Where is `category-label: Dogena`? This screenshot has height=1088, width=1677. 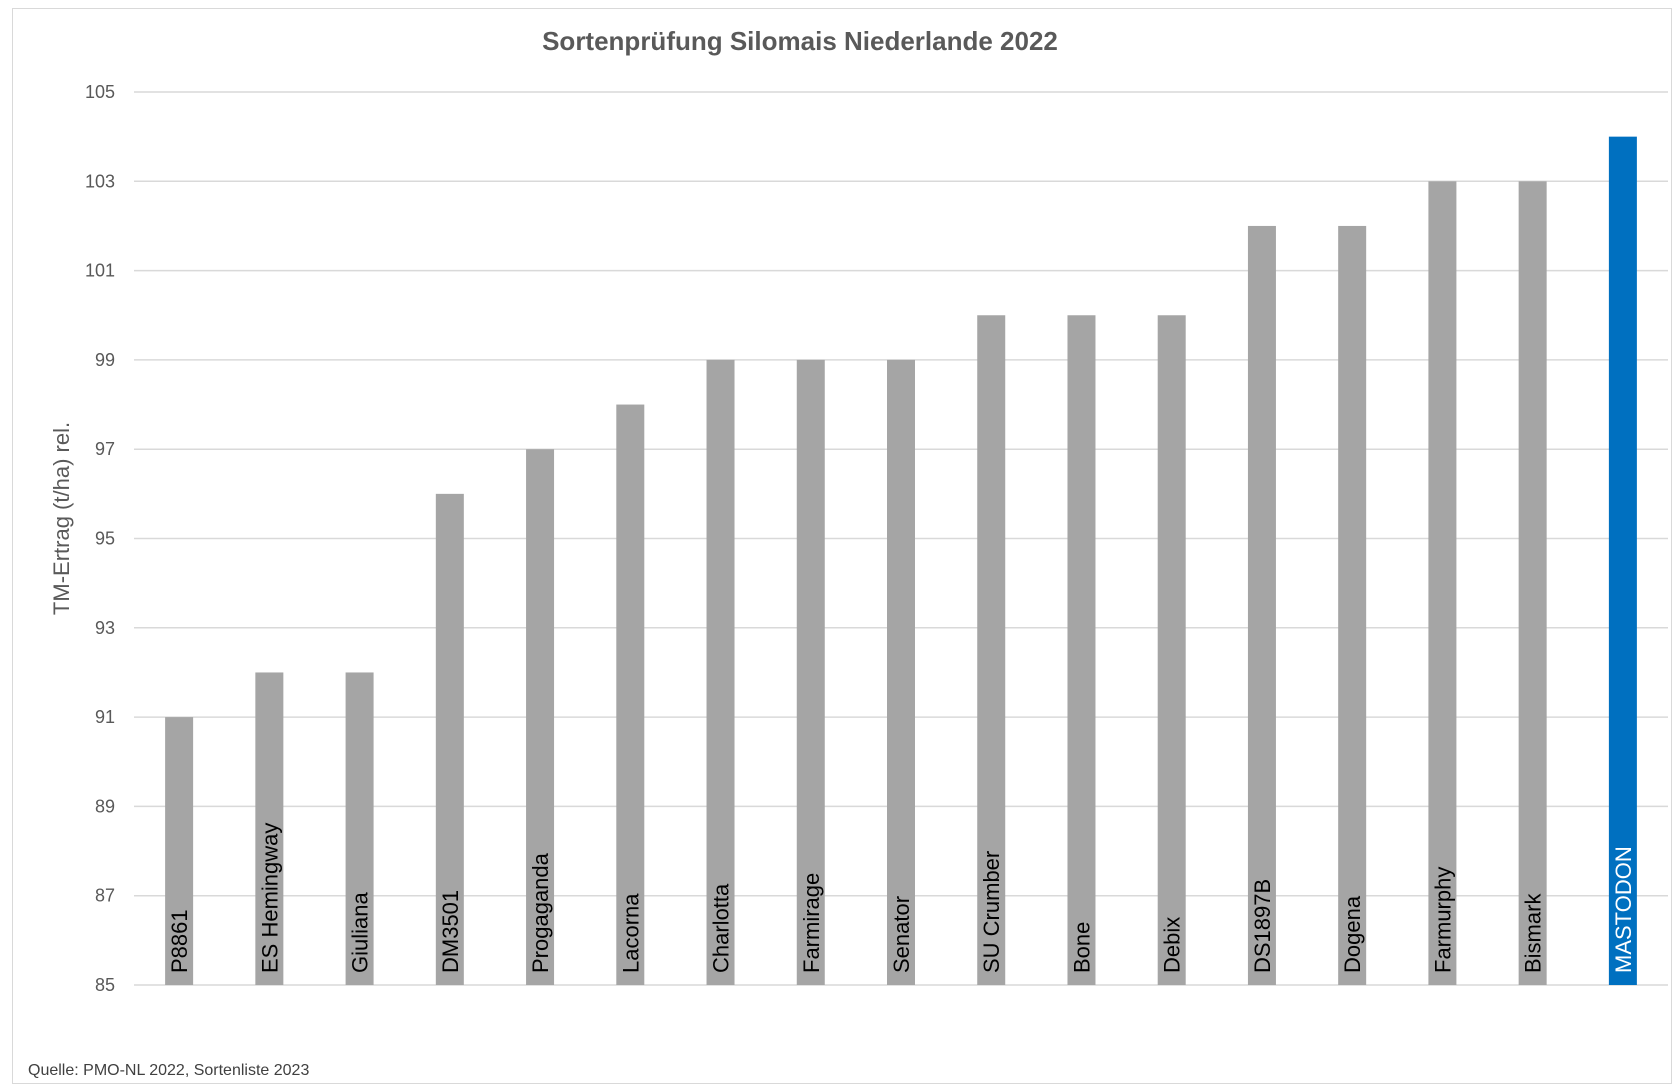
category-label: Dogena is located at coordinates (1352, 934).